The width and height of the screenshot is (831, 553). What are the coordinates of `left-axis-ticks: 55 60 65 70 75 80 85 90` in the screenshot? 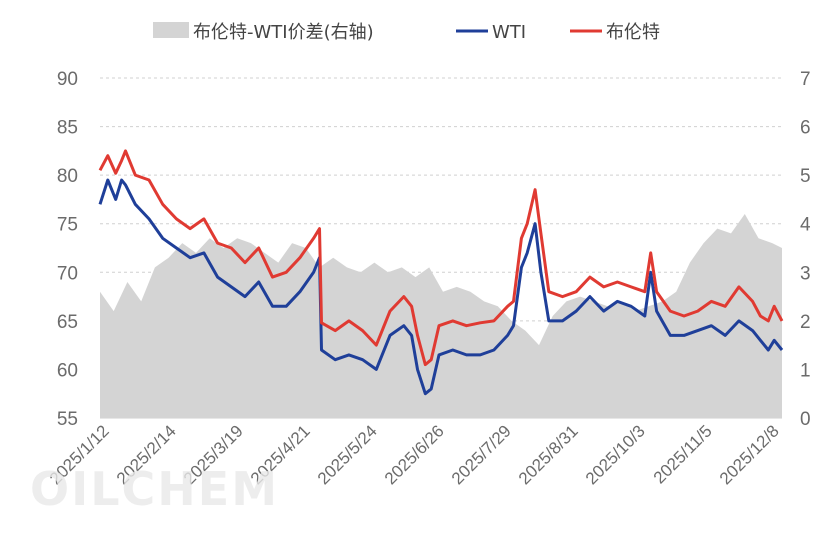 It's located at (67, 249).